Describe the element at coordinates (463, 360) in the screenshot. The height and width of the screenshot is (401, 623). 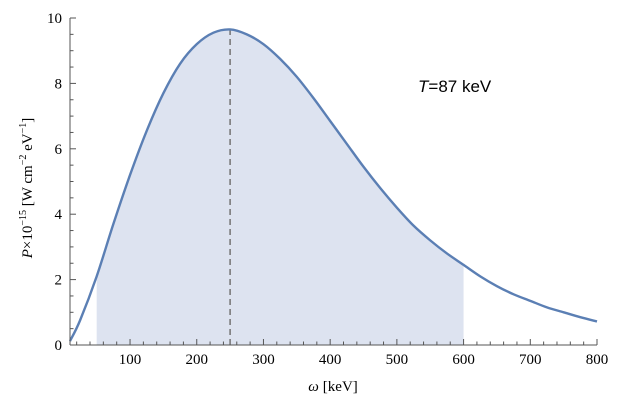
I see `x-tick-label: 600` at that location.